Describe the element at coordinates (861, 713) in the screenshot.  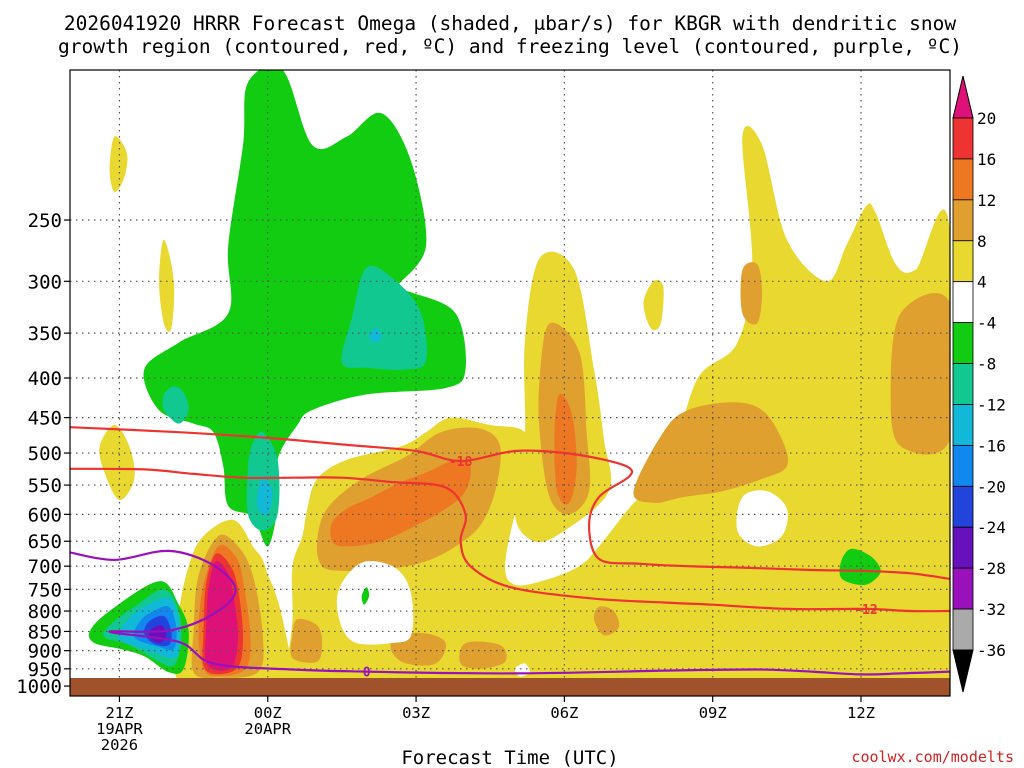
I see `x-tick-label-12Z-0: 12Z` at that location.